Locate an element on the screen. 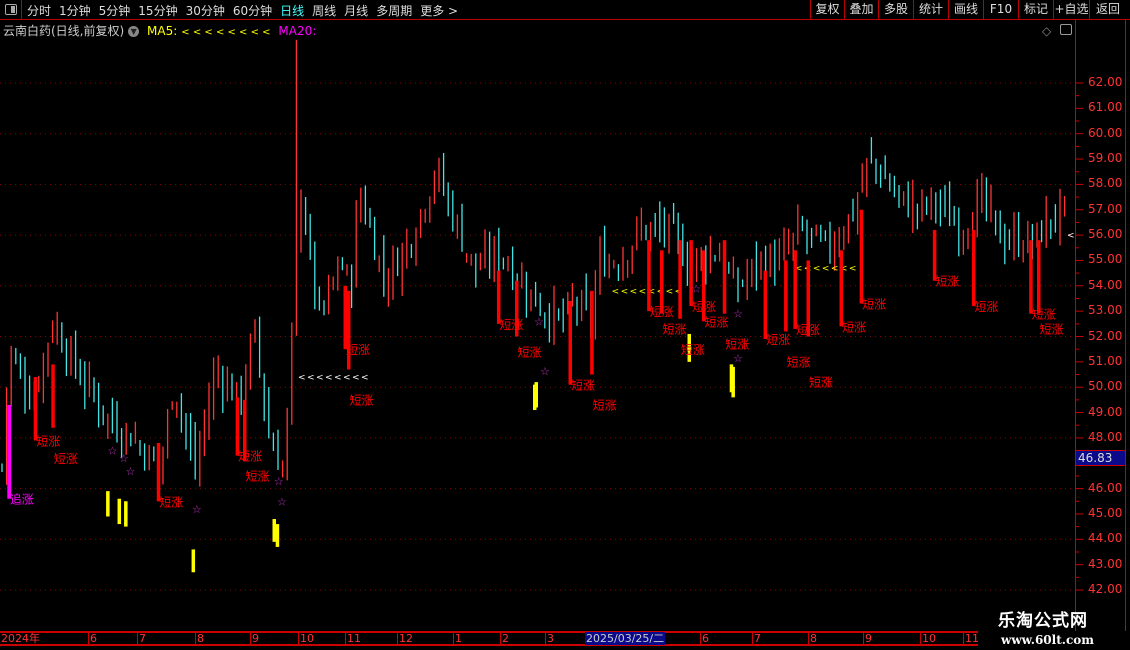  y-tick-label: 59.00 is located at coordinates (1105, 158).